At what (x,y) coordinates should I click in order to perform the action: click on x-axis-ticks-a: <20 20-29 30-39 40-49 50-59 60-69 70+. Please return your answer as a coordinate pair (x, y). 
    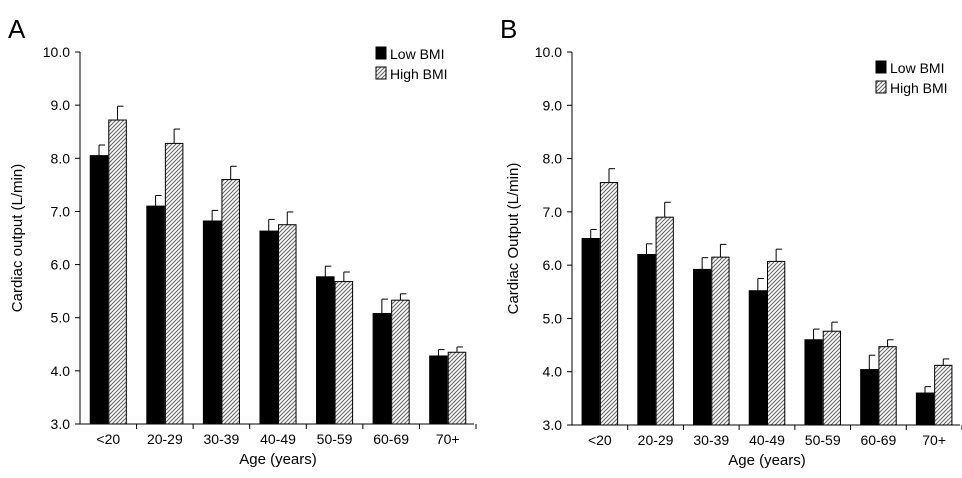
    Looking at the image, I should click on (286, 435).